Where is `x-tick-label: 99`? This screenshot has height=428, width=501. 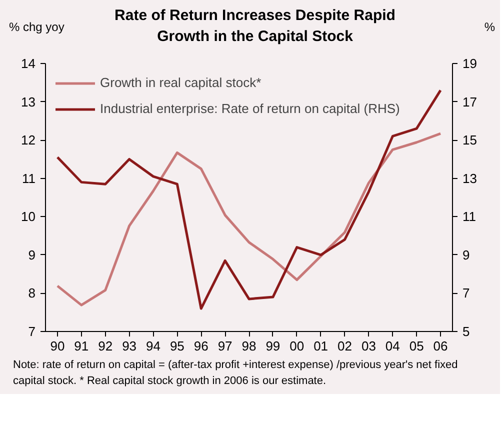 x-tick-label: 99 is located at coordinates (273, 346).